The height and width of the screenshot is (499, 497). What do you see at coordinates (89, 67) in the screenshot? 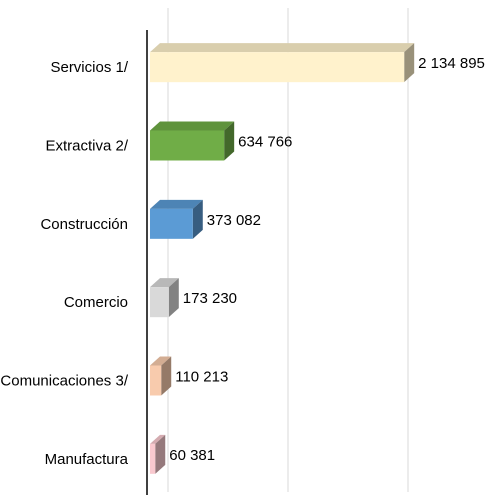
I see `category-label: Servicios 1/` at bounding box center [89, 67].